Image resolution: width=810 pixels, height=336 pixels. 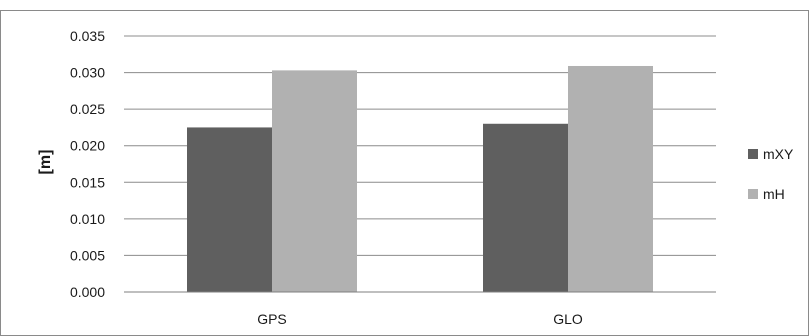 What do you see at coordinates (87, 36) in the screenshot?
I see `y-tick-label: 0.035` at bounding box center [87, 36].